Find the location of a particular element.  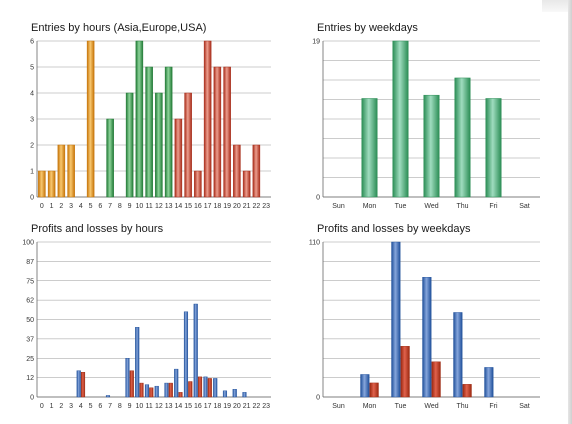

x-tick-label: 12 is located at coordinates (159, 406).